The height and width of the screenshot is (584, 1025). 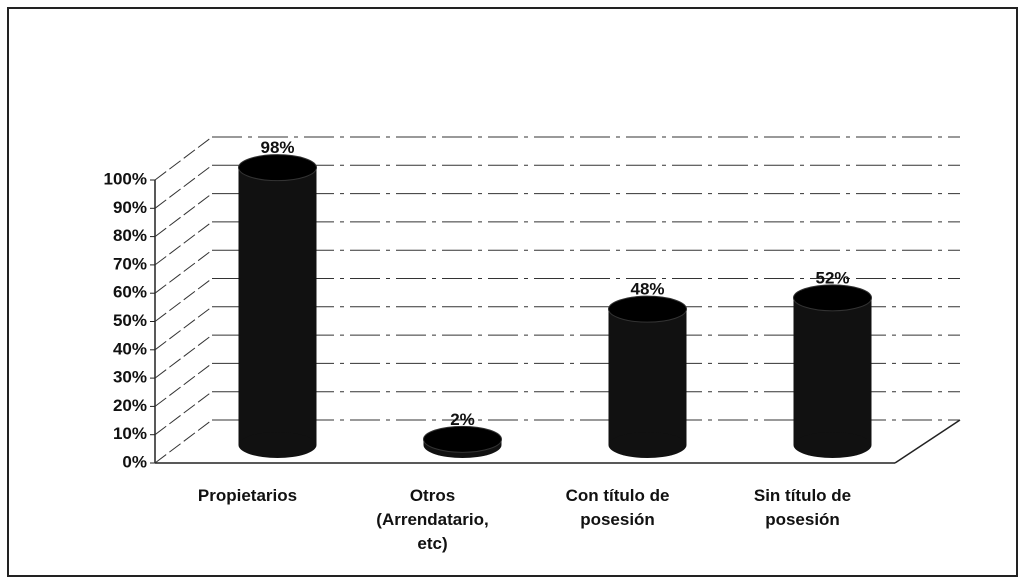 I want to click on x-tick-label: Sin título de posesión, so click(x=802, y=507).